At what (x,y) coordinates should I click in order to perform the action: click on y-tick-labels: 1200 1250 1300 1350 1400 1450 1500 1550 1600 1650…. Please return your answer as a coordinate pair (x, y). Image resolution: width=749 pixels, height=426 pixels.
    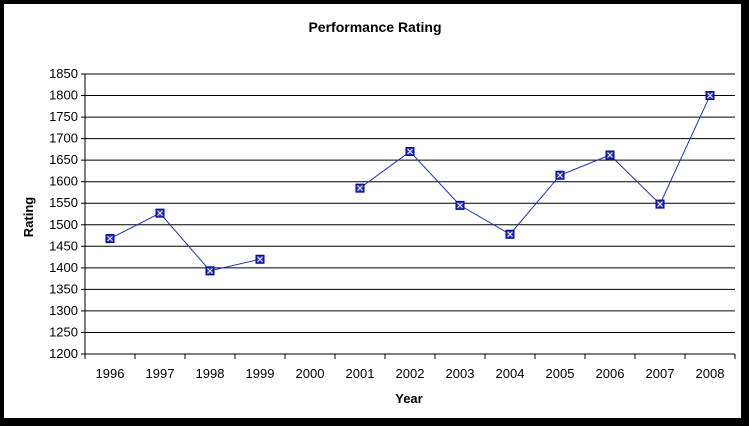
    Looking at the image, I should click on (63, 213).